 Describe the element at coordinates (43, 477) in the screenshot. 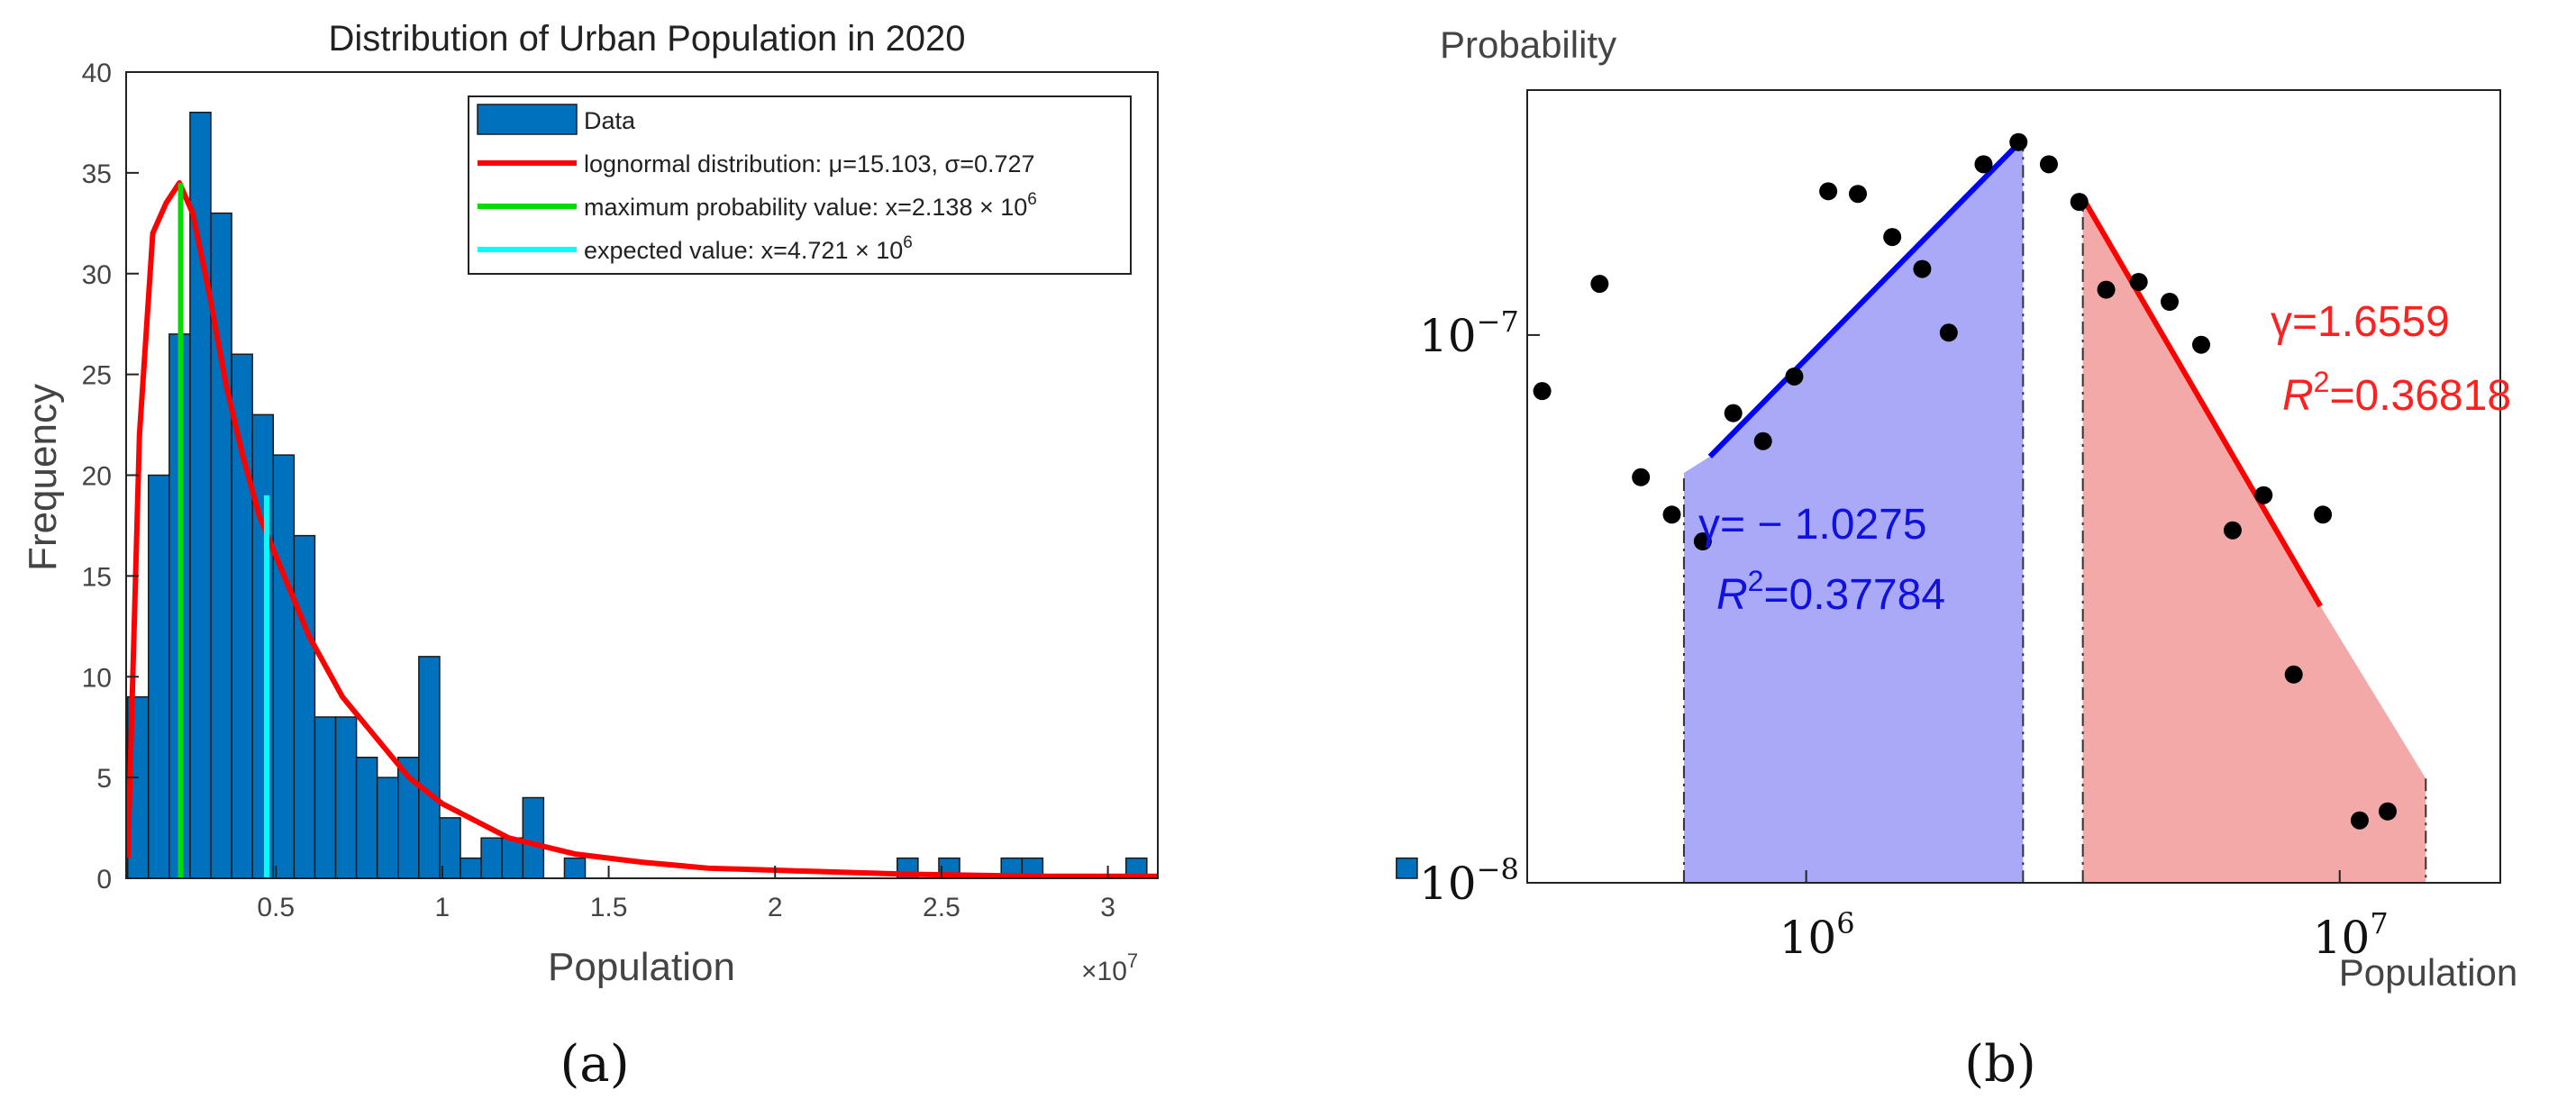

I see `histogram-y-label: Frequency` at that location.